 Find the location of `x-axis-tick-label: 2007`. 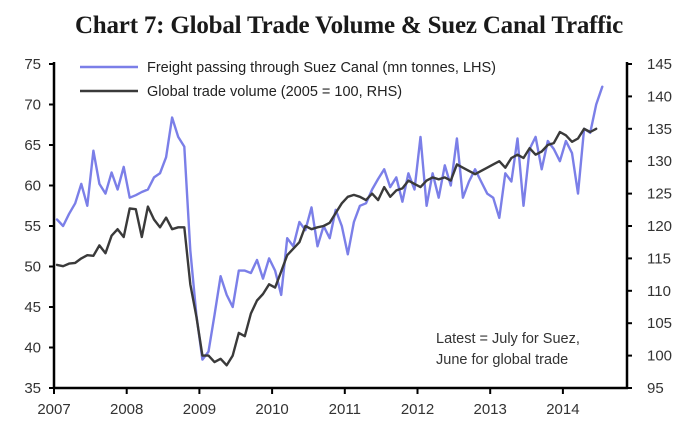

x-axis-tick-label: 2007 is located at coordinates (53, 409).